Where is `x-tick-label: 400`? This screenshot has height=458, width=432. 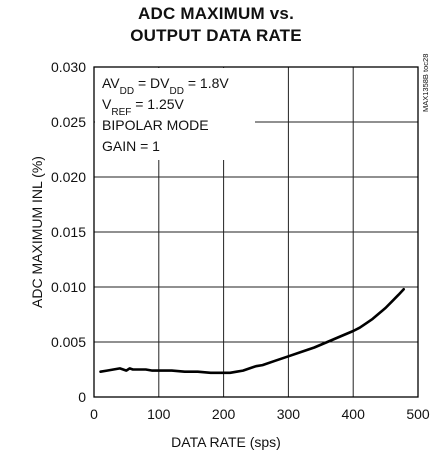
x-tick-label: 400 is located at coordinates (354, 414).